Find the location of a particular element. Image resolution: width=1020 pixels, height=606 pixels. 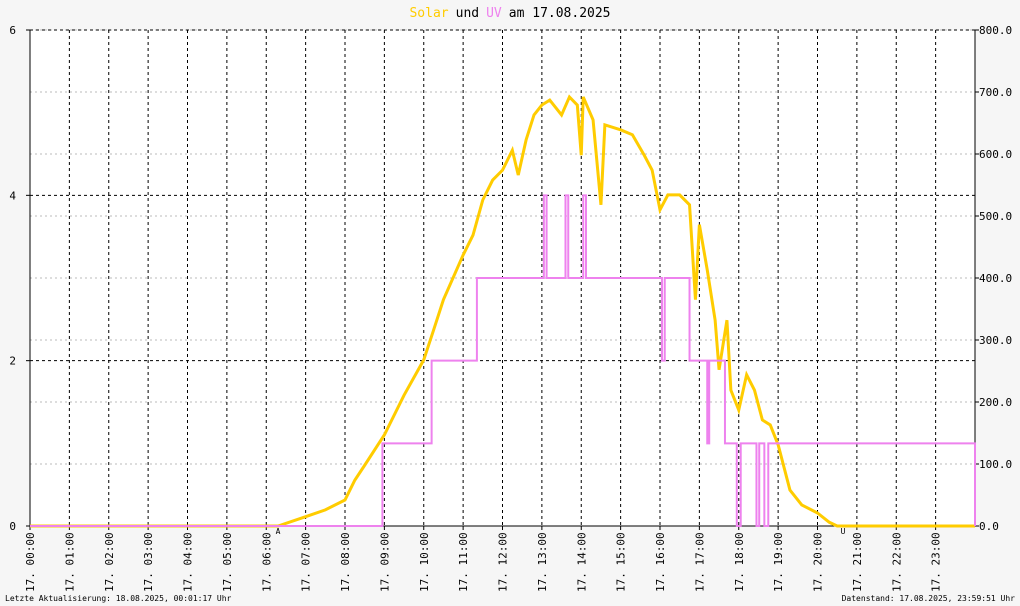

x-tick-label: 17. 17:00 is located at coordinates (699, 562).